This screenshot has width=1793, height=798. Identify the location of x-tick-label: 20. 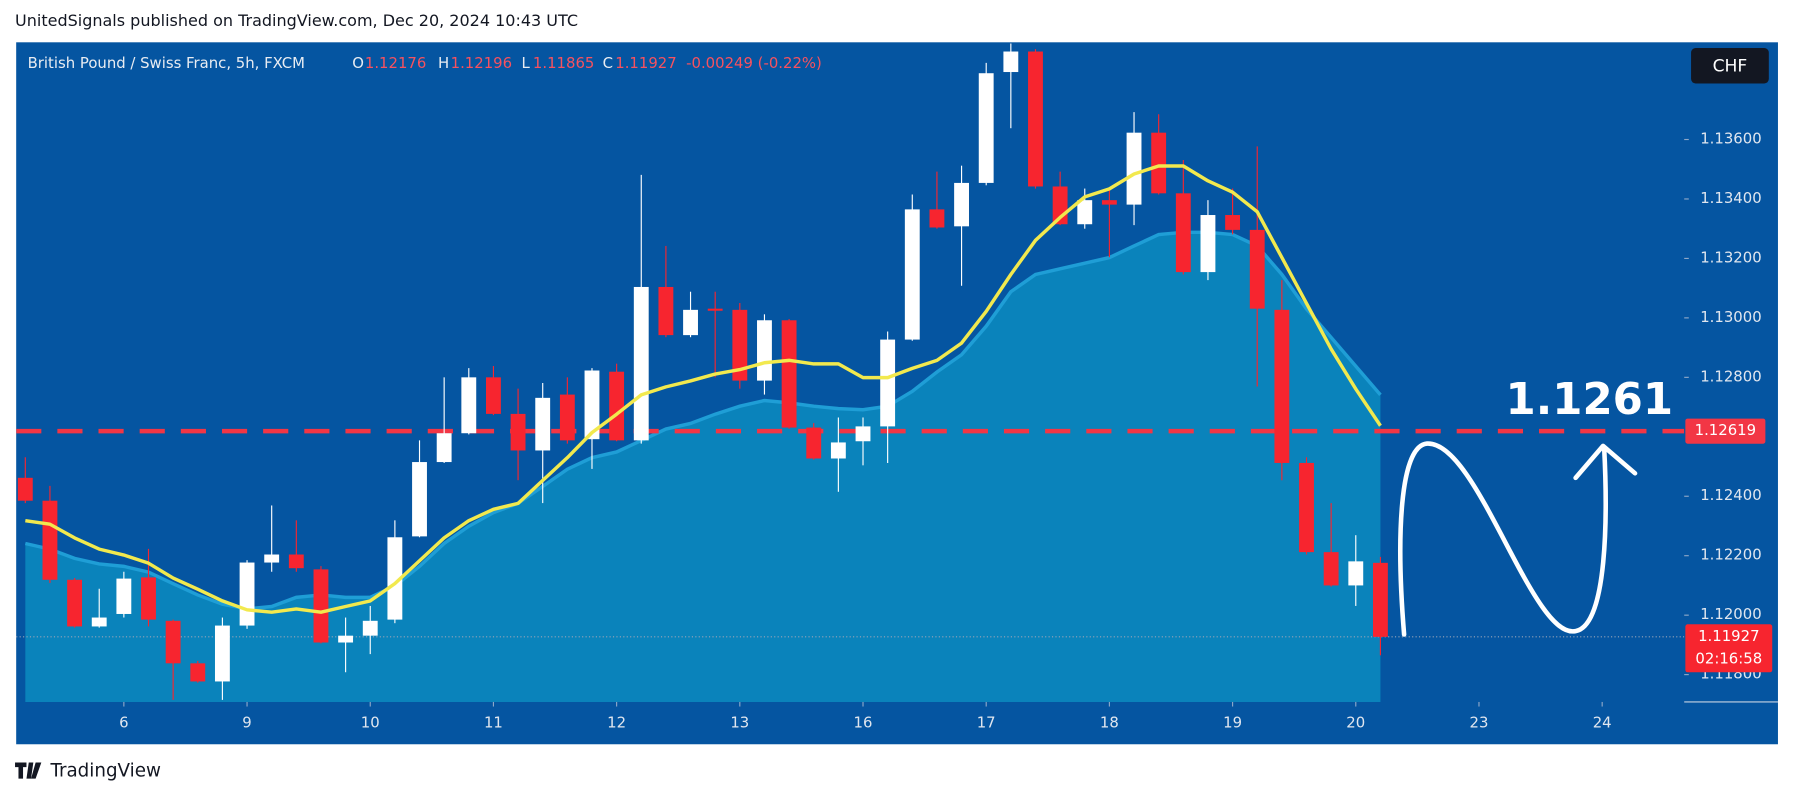
(1355, 723).